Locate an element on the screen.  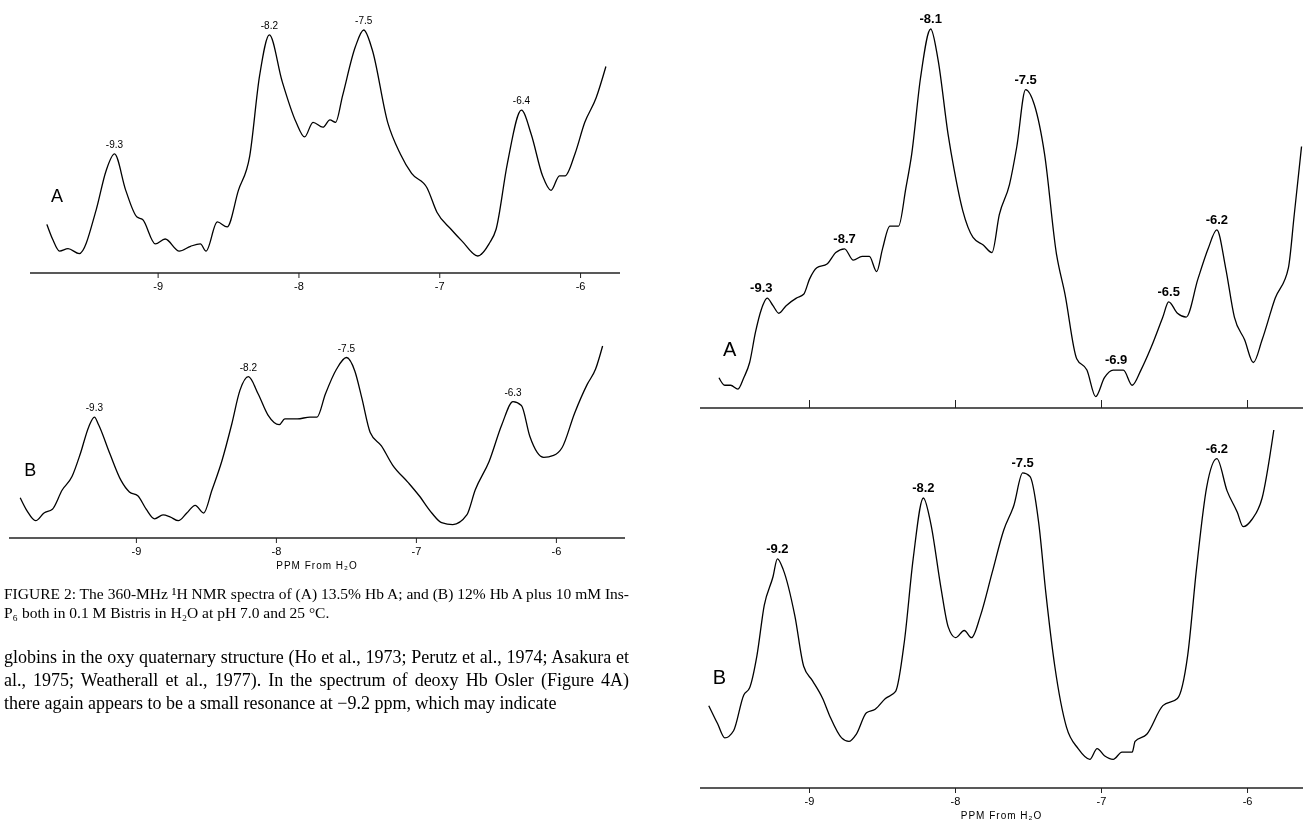
caption: FIGURE 2: The 360-MHz ¹H NMR spectra of (A) 13.5% Hb A; and (B) 12% Hb A plus 10 mM Ins-P₆ both in 0.1 M Bistris in H₂O at pH 7.0 and 25 °C. is located at coordinates (316, 603).